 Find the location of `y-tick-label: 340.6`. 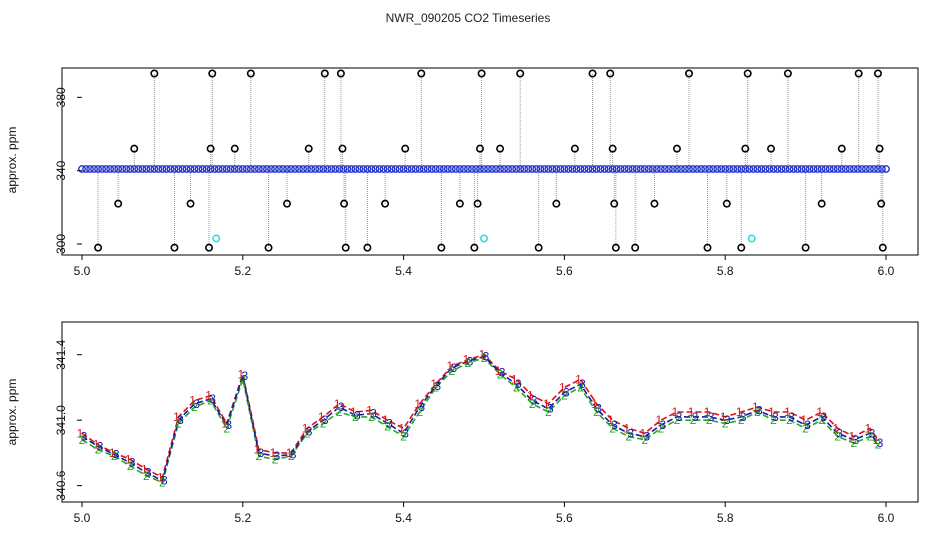

y-tick-label: 340.6 is located at coordinates (61, 485).